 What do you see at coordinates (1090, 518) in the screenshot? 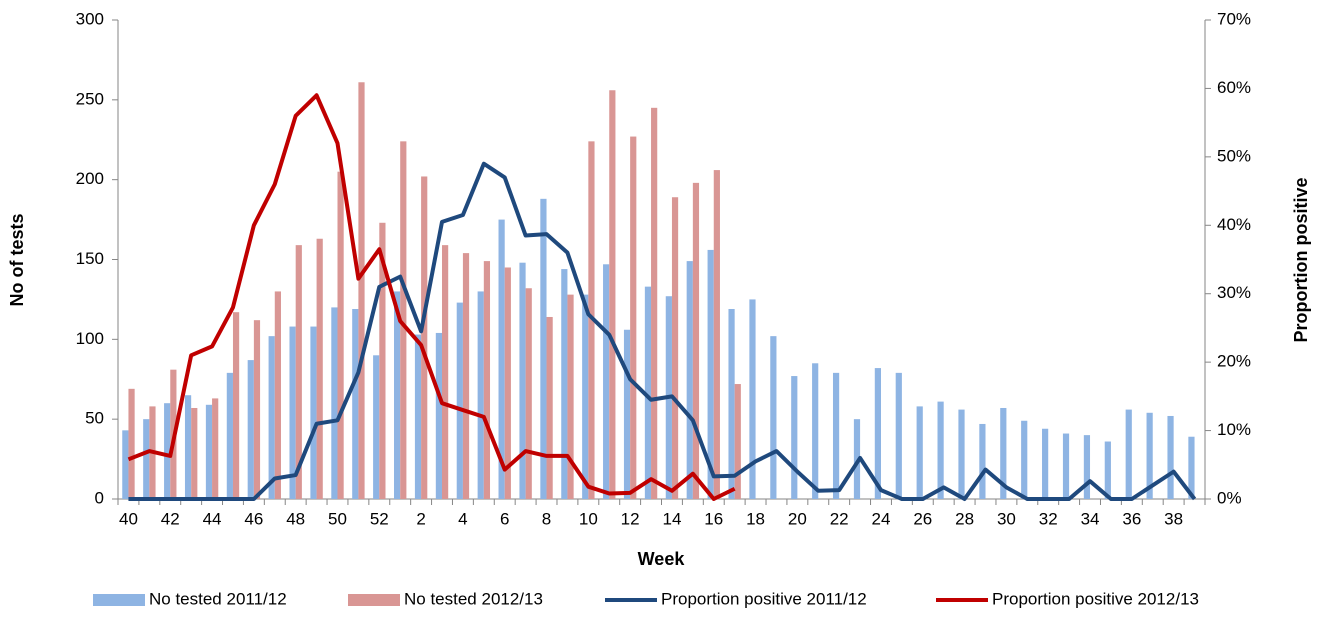
I see `x-tick-label: 34` at bounding box center [1090, 518].